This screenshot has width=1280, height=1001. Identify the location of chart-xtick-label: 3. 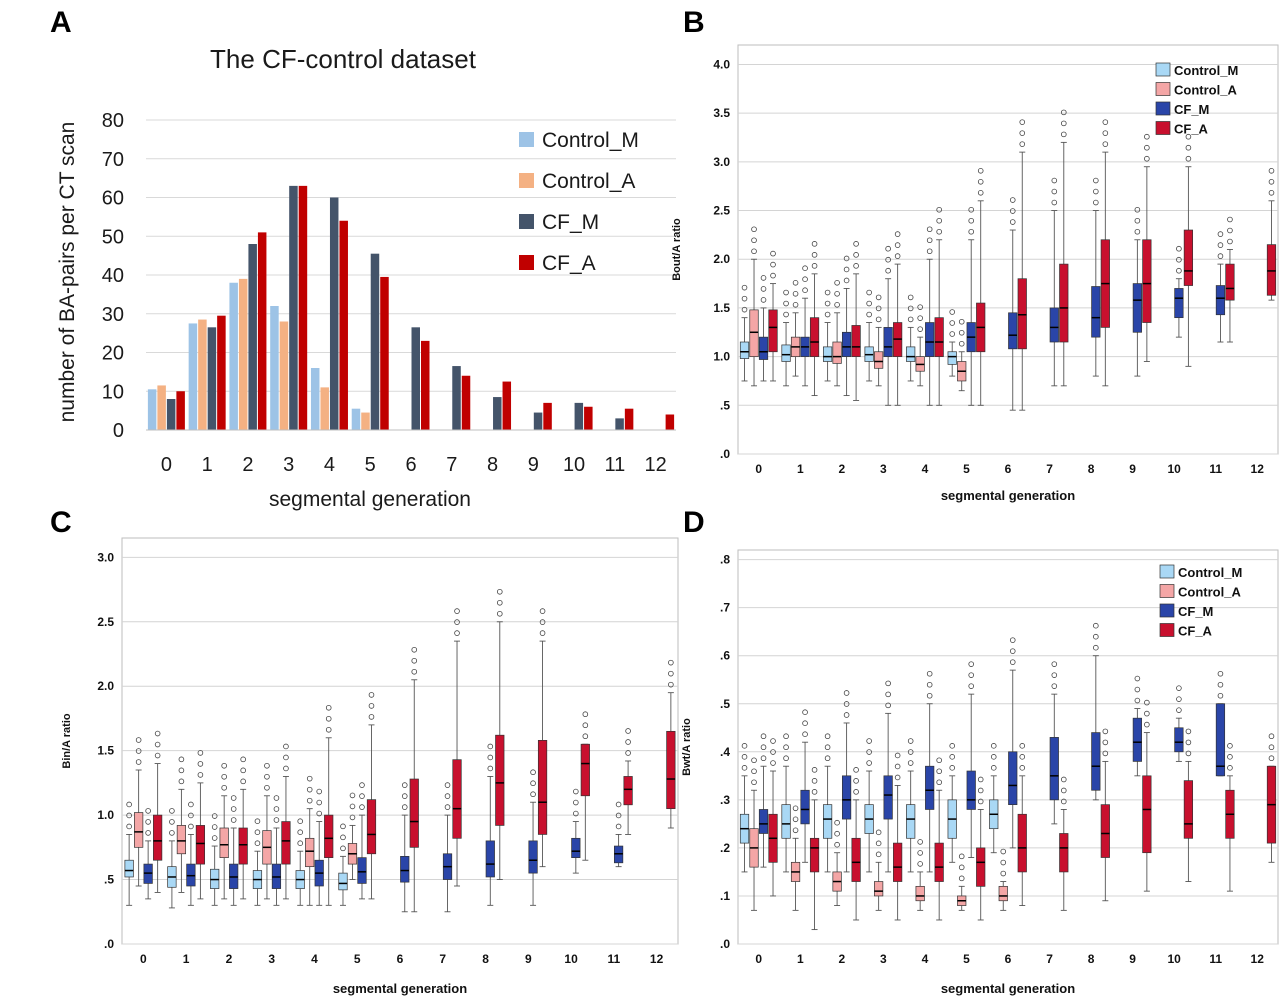
(883, 959).